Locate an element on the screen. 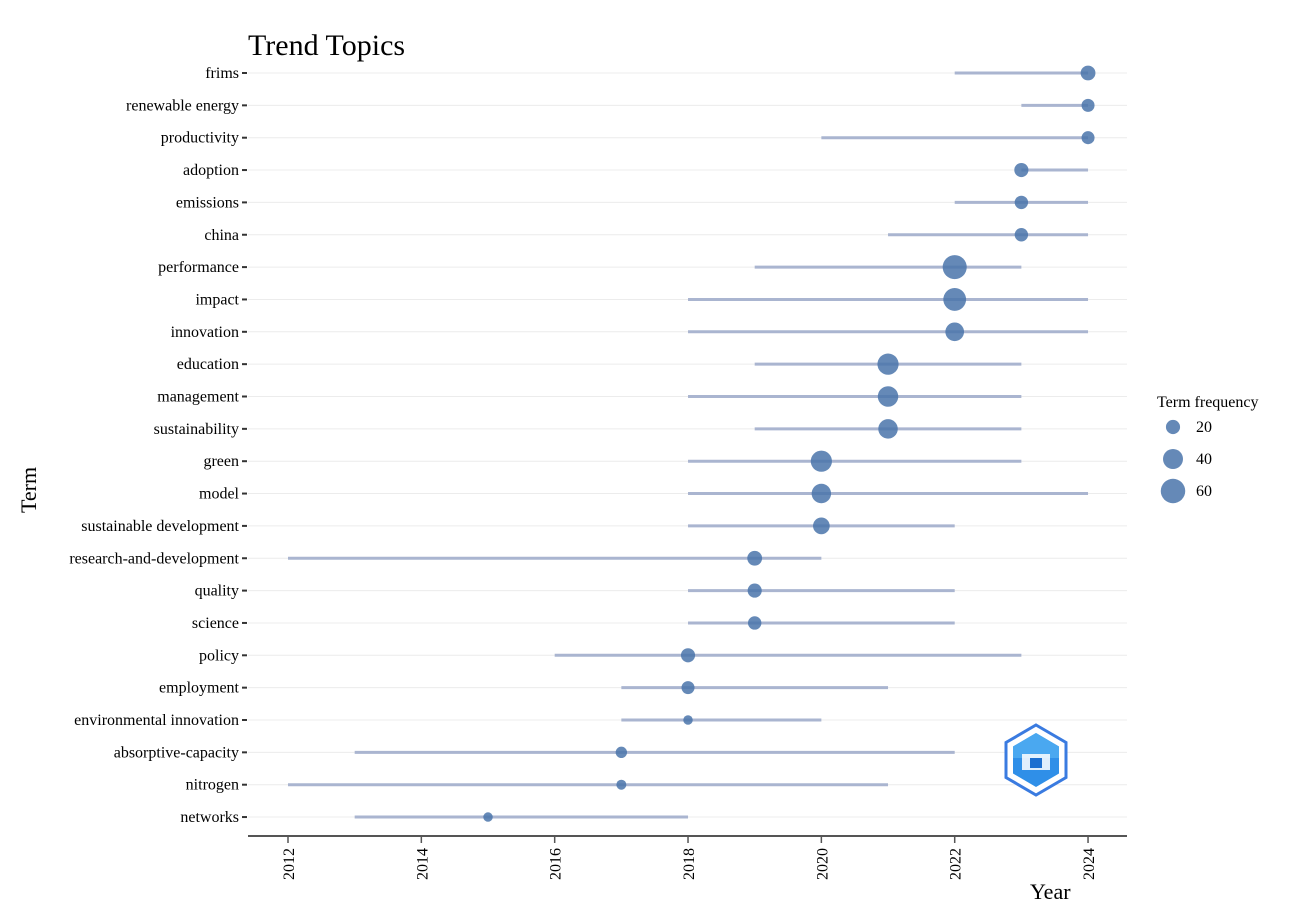  point-impact is located at coordinates (955, 299).